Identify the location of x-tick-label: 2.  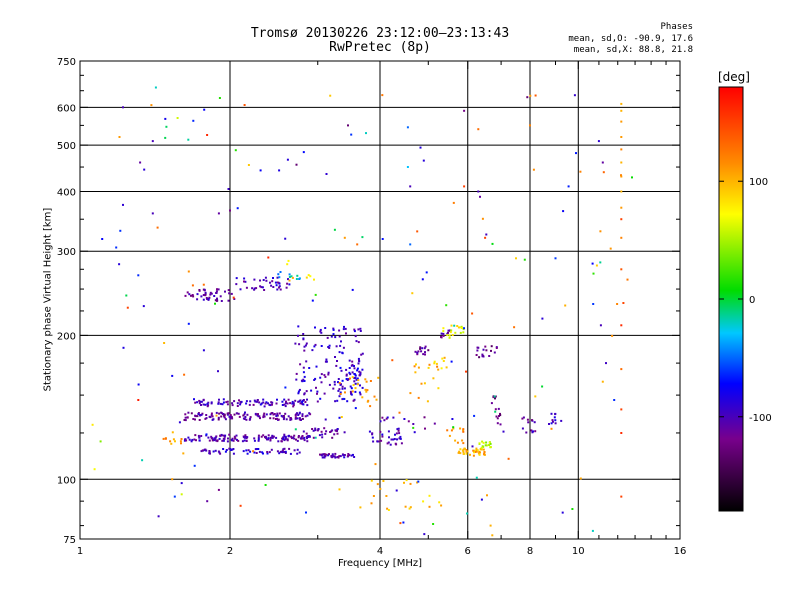
(230, 551).